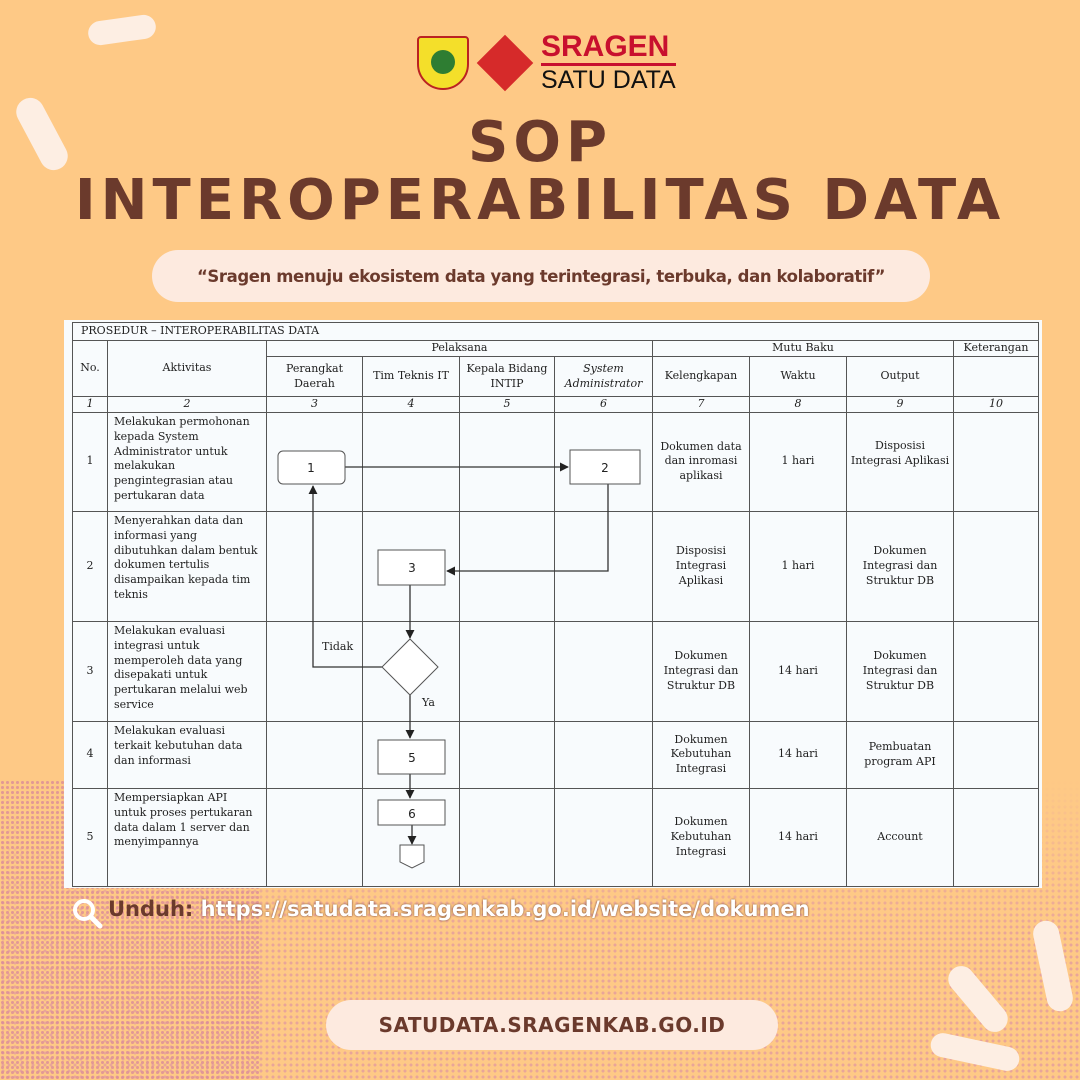  I want to click on row-output: Pembuatan program API, so click(900, 754).